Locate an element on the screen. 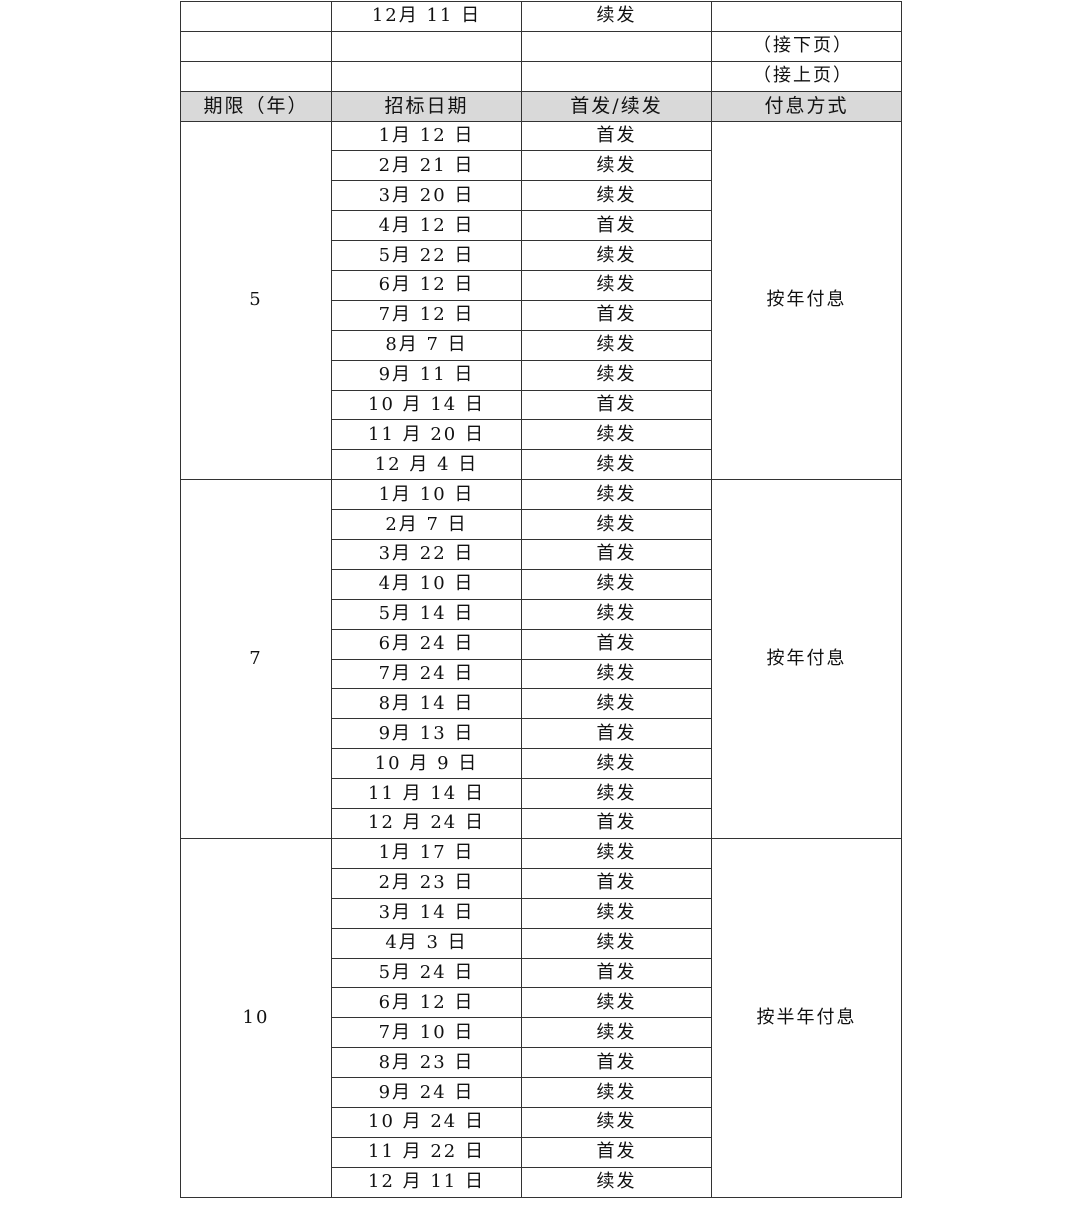 This screenshot has height=1215, width=1080. date-cell: 9月 11 日 is located at coordinates (426, 375).